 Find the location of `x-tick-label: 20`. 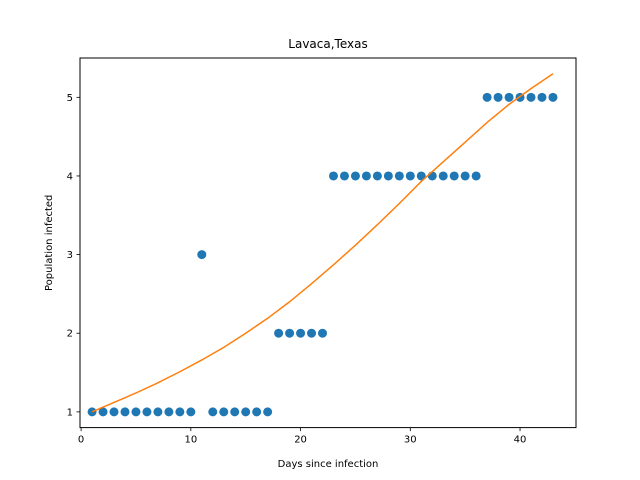

x-tick-label: 20 is located at coordinates (300, 440).